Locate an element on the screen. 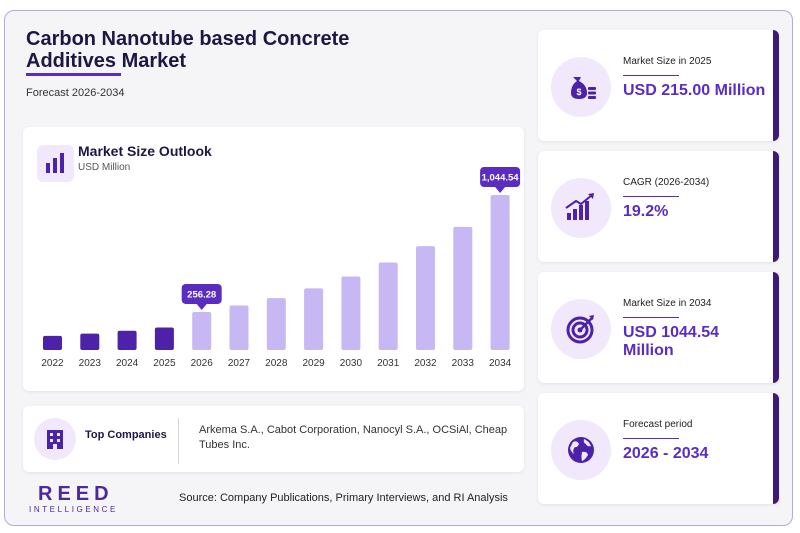 The height and width of the screenshot is (533, 800). bar-2026 is located at coordinates (202, 330).